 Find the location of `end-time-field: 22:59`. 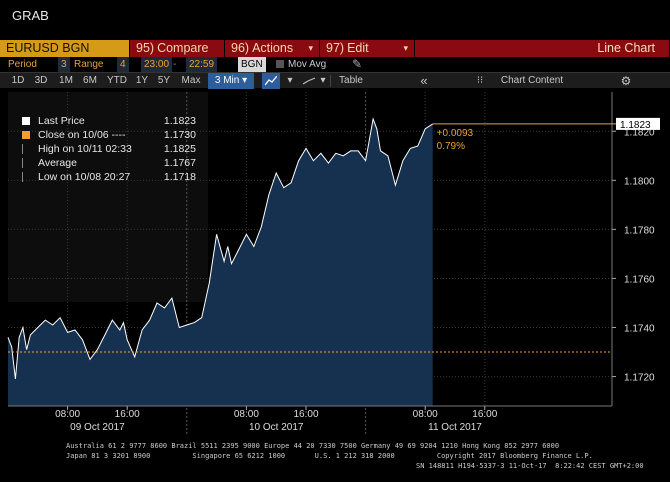

end-time-field: 22:59 is located at coordinates (202, 64).